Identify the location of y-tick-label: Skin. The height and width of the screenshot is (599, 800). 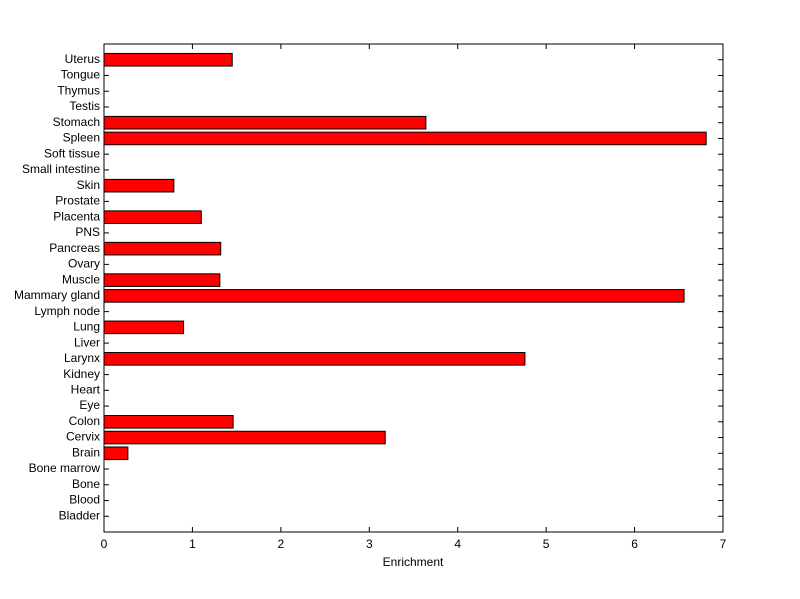
(88, 185).